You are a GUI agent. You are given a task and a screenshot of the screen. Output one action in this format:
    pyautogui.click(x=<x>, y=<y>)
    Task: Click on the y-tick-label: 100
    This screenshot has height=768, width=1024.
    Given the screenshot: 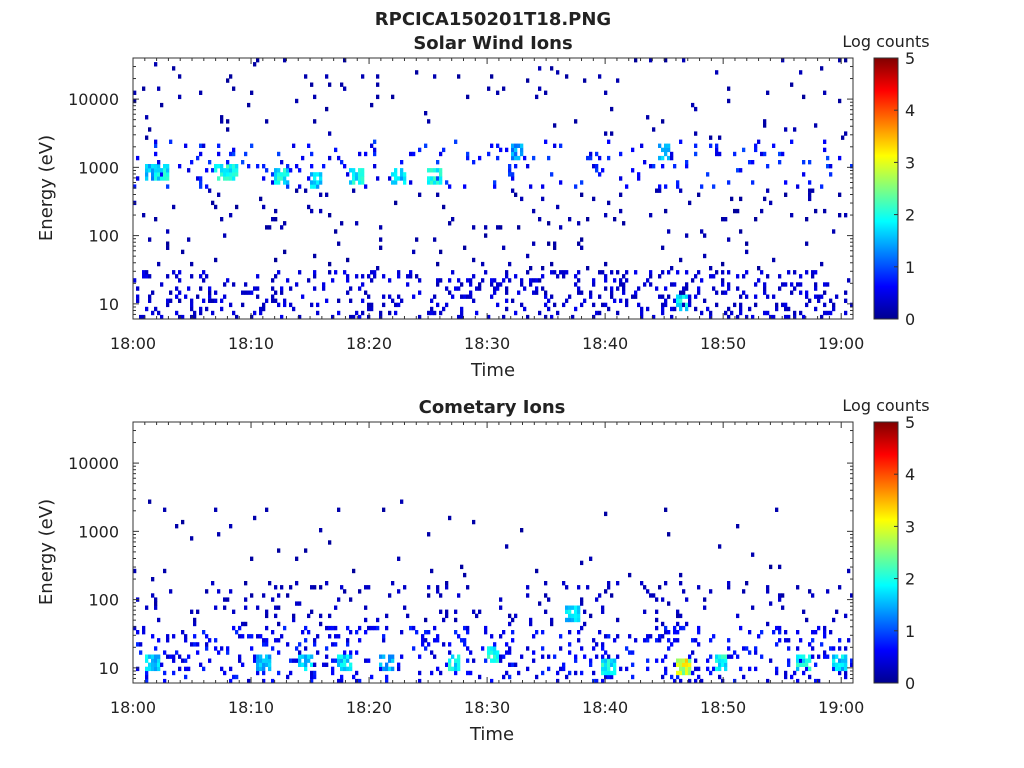 What is the action you would take?
    pyautogui.click(x=103, y=236)
    